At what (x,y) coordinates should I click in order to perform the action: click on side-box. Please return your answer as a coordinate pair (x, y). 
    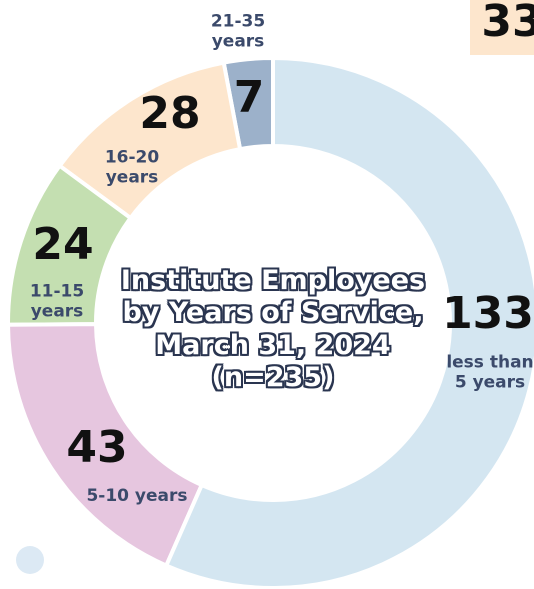
    Looking at the image, I should click on (502, 27).